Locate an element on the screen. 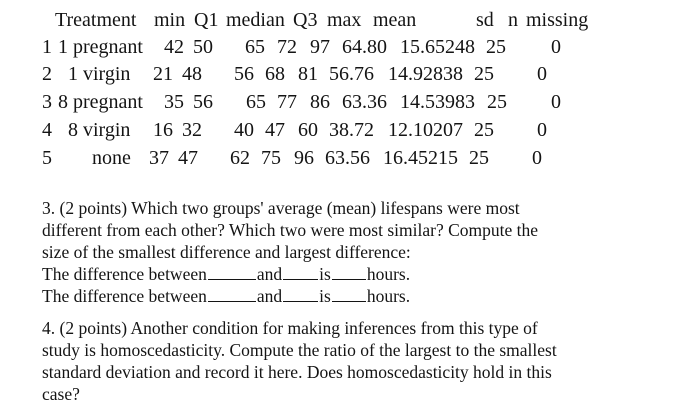 This screenshot has width=700, height=420. cell-sd: 15.65248 is located at coordinates (437, 47).